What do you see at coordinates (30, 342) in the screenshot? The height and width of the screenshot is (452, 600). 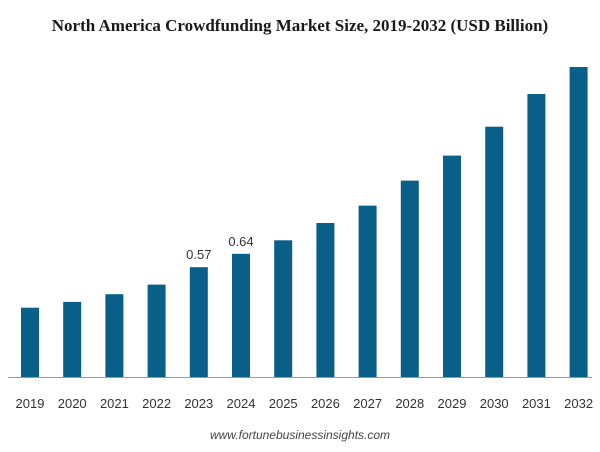 I see `bar-2019` at bounding box center [30, 342].